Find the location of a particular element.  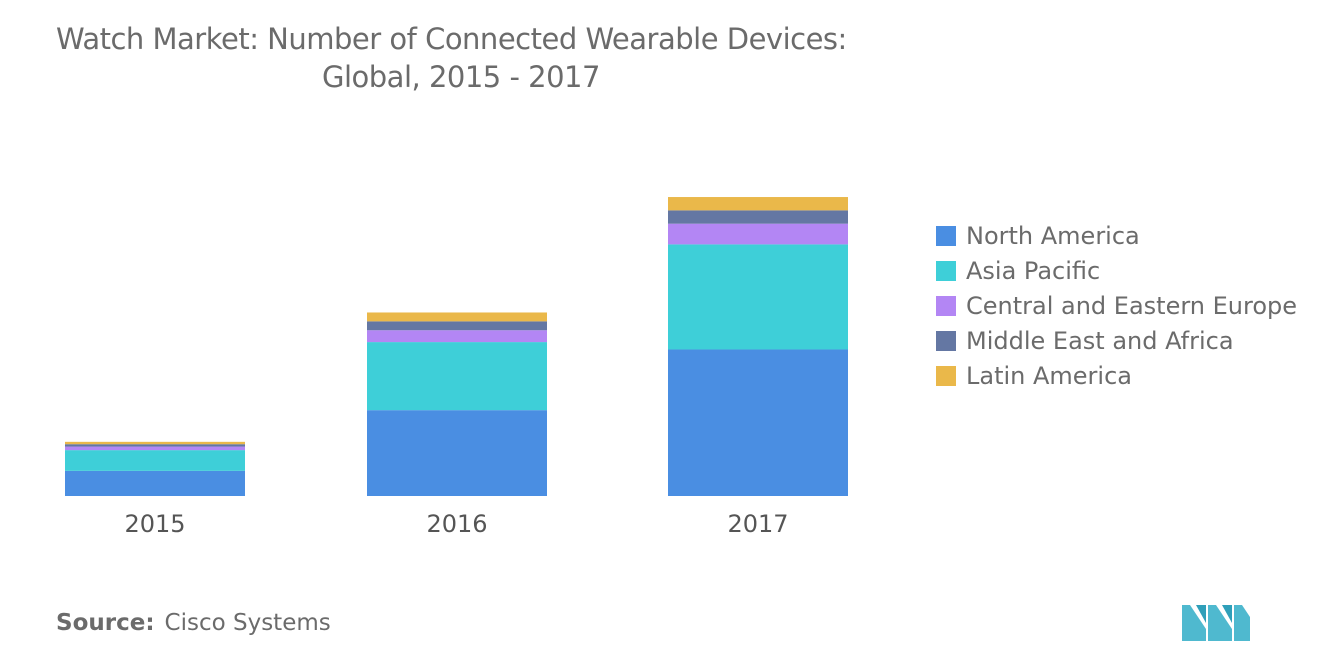

bar-segment-2017-central-and-eastern-europe is located at coordinates (758, 234).